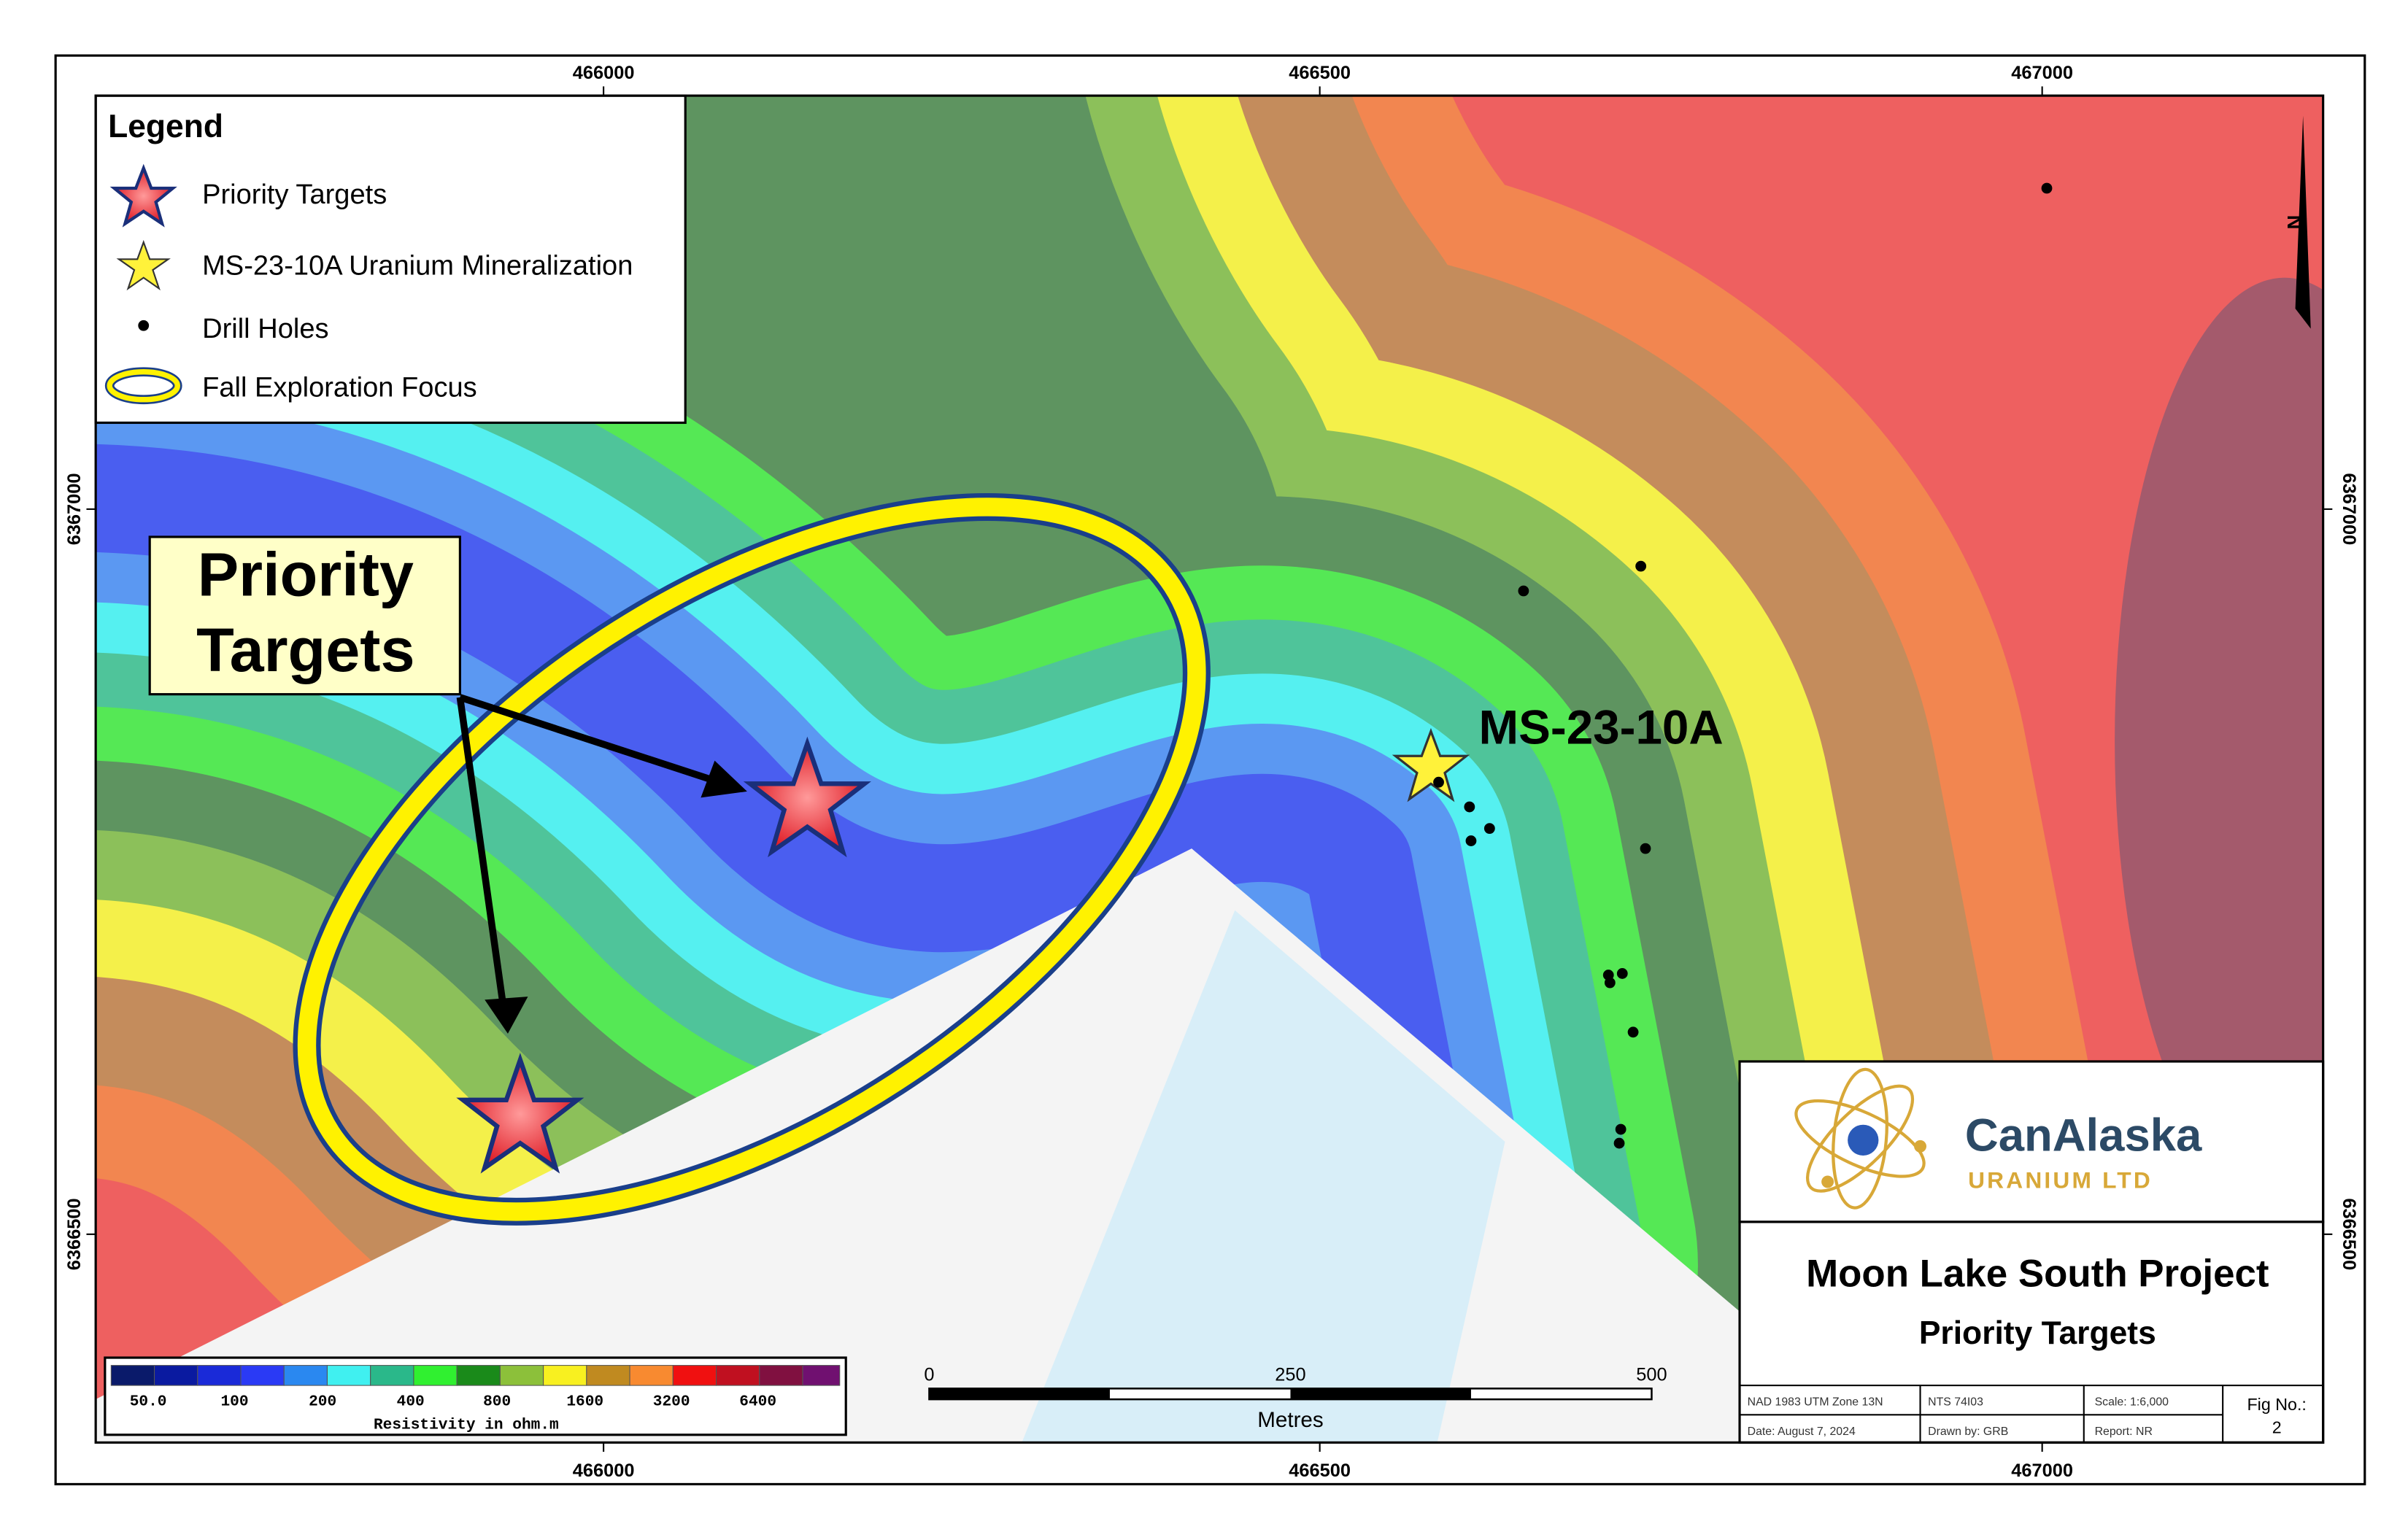 The image size is (2408, 1532). Describe the element at coordinates (497, 1402) in the screenshot. I see `color-bar-label: 800` at that location.